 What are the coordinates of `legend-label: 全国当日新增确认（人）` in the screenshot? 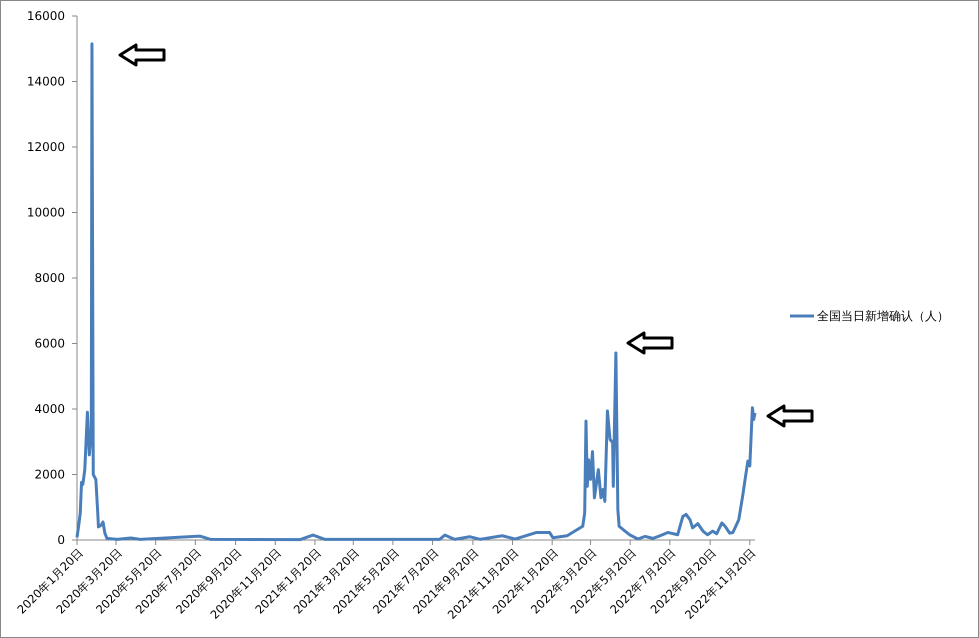 It's located at (883, 316).